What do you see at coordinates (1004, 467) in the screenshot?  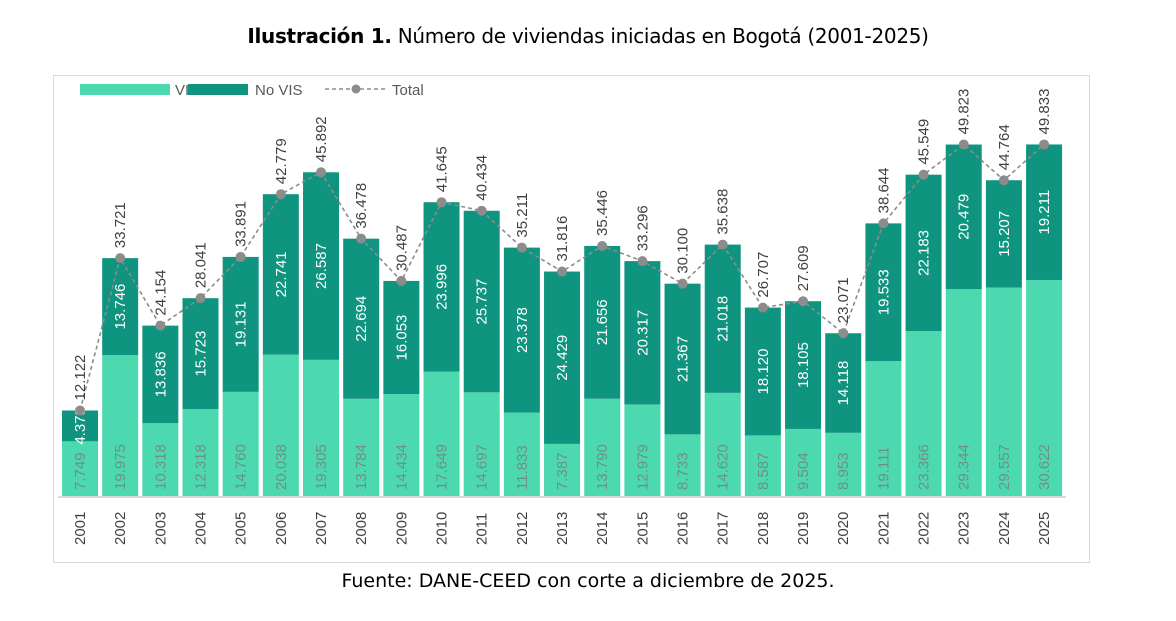 I see `data-label-vis: 29.557` at bounding box center [1004, 467].